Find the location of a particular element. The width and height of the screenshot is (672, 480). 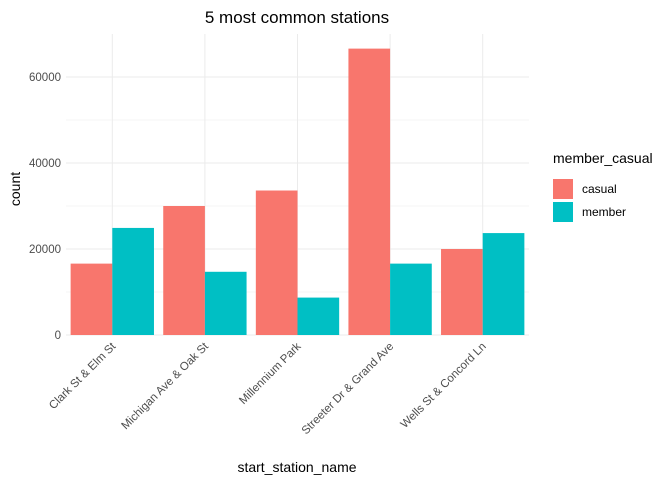

x-tick-label: Michigan Ave & Oak St is located at coordinates (166, 386).